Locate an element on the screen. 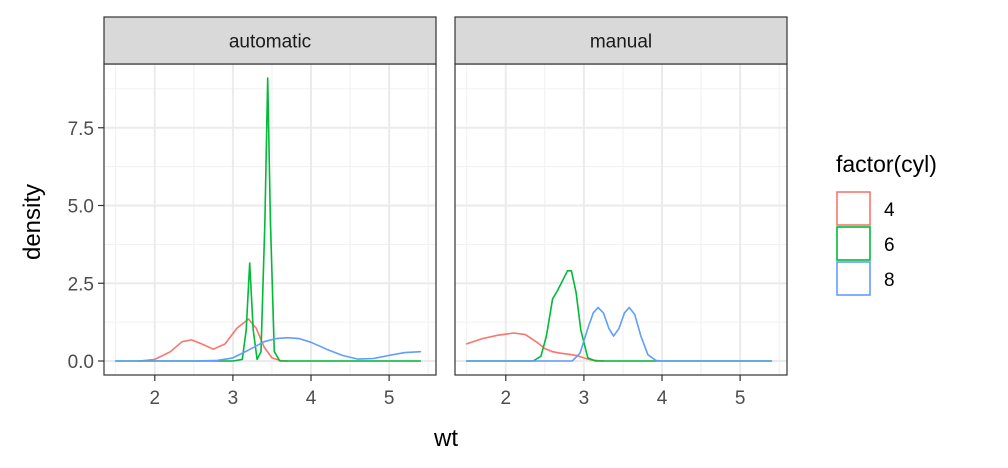 This screenshot has height=468, width=1008. legend: factor(cyl) 4 6 8 is located at coordinates (886, 223).